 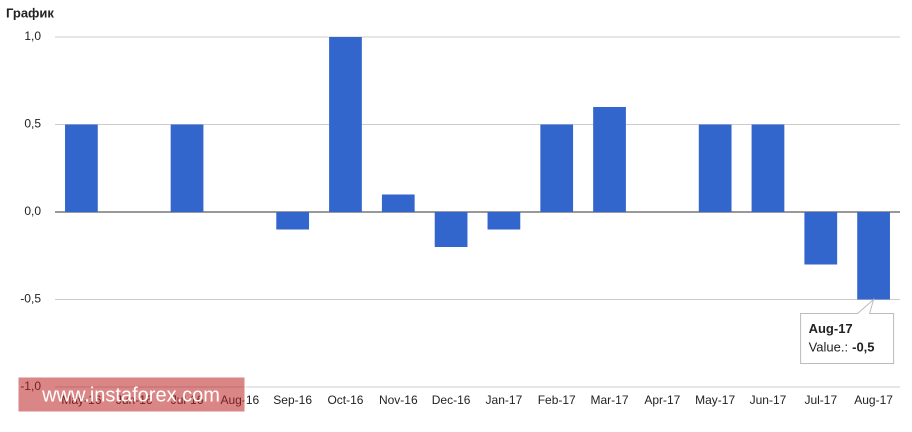 What do you see at coordinates (30, 12) in the screenshot?
I see `chart-title: График` at bounding box center [30, 12].